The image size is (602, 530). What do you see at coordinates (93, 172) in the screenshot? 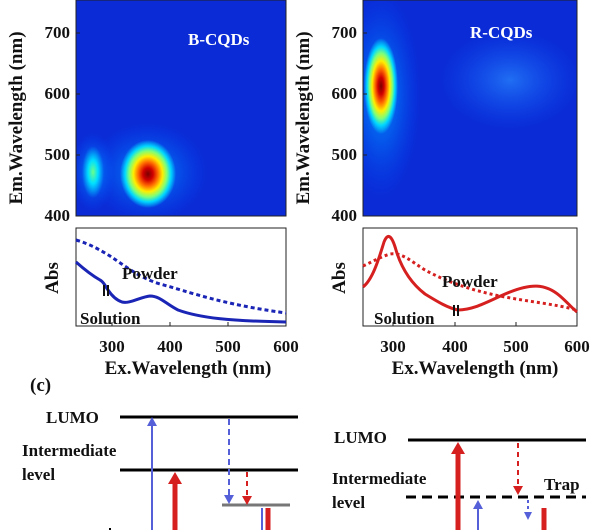
I see `hotspot-b-side` at bounding box center [93, 172].